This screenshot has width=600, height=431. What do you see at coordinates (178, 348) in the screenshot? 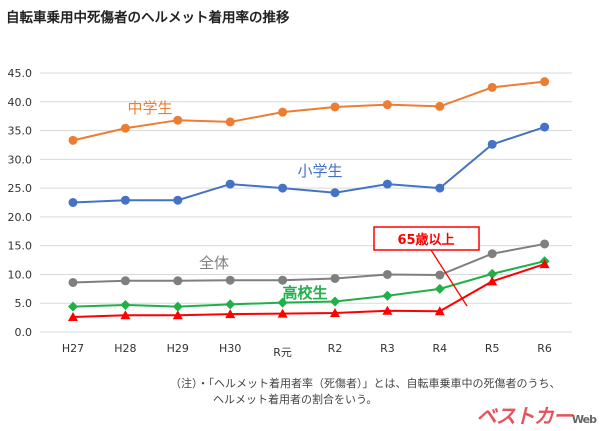
I see `x-tick-label: H29` at bounding box center [178, 348].